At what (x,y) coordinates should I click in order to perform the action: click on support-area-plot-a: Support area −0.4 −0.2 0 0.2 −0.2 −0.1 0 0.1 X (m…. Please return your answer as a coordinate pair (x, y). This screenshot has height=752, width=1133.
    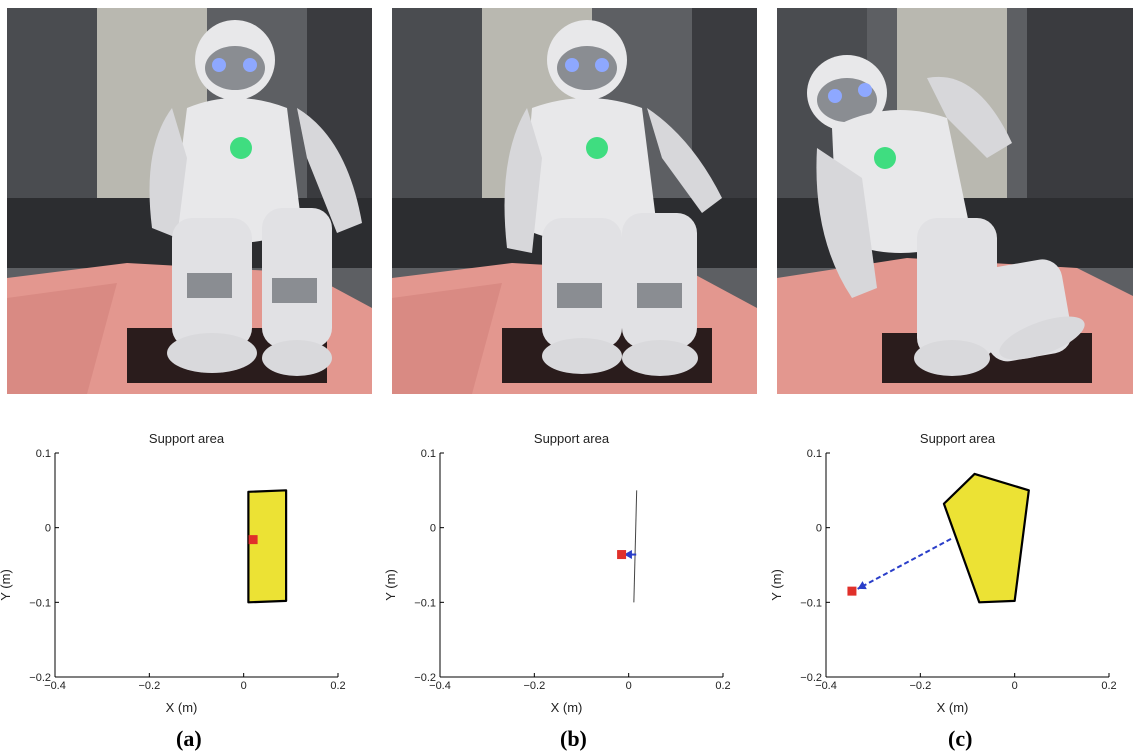
    Looking at the image, I should click on (173, 575).